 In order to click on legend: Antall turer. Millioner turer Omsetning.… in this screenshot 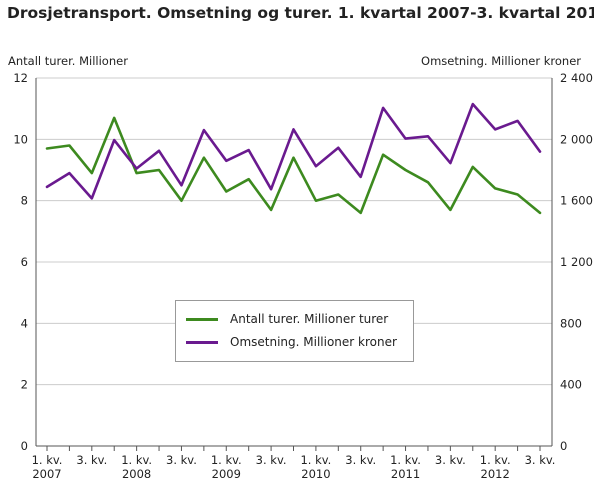, I will do `click(294, 331)`.